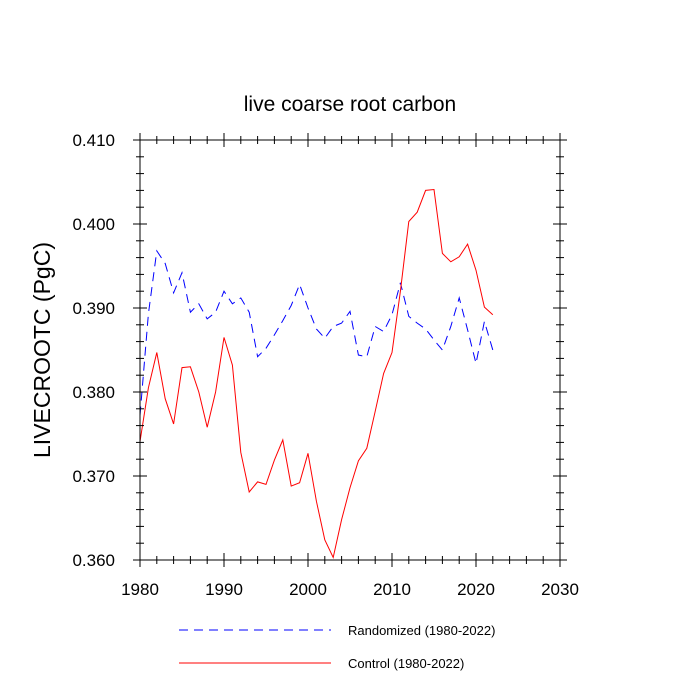 This screenshot has height=700, width=700. Describe the element at coordinates (93, 392) in the screenshot. I see `y-tick-label: 0.380` at that location.